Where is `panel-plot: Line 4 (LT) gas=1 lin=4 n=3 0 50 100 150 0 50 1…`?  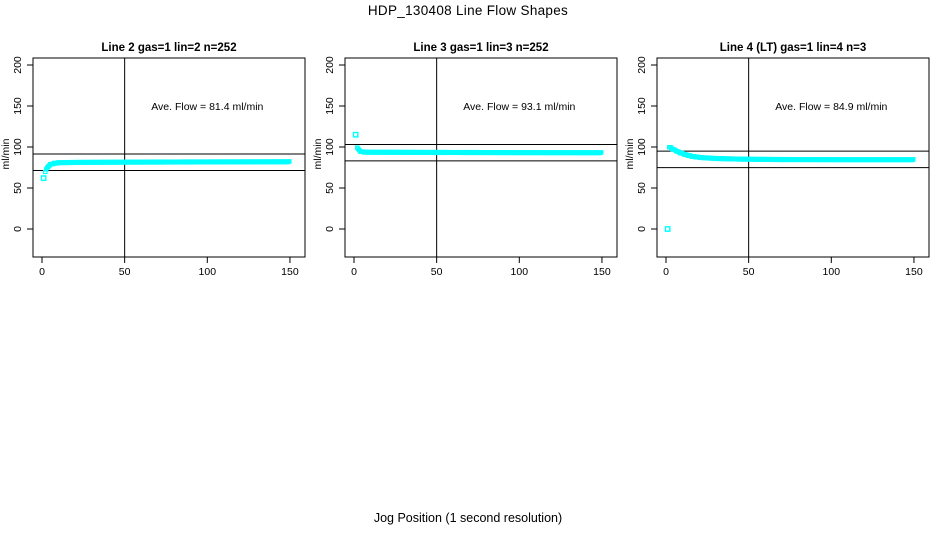 panel-plot: Line 4 (LT) gas=1 lin=4 n=3 0 50 100 150 0 50 1… is located at coordinates (777, 160).